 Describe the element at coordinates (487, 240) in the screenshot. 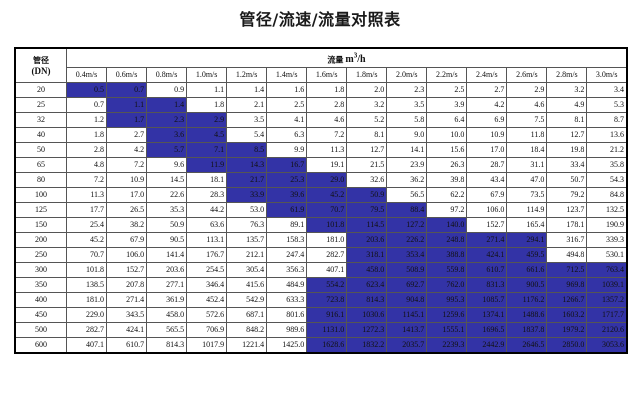

I see `cell-flow-value-highlighted: 271.4` at that location.